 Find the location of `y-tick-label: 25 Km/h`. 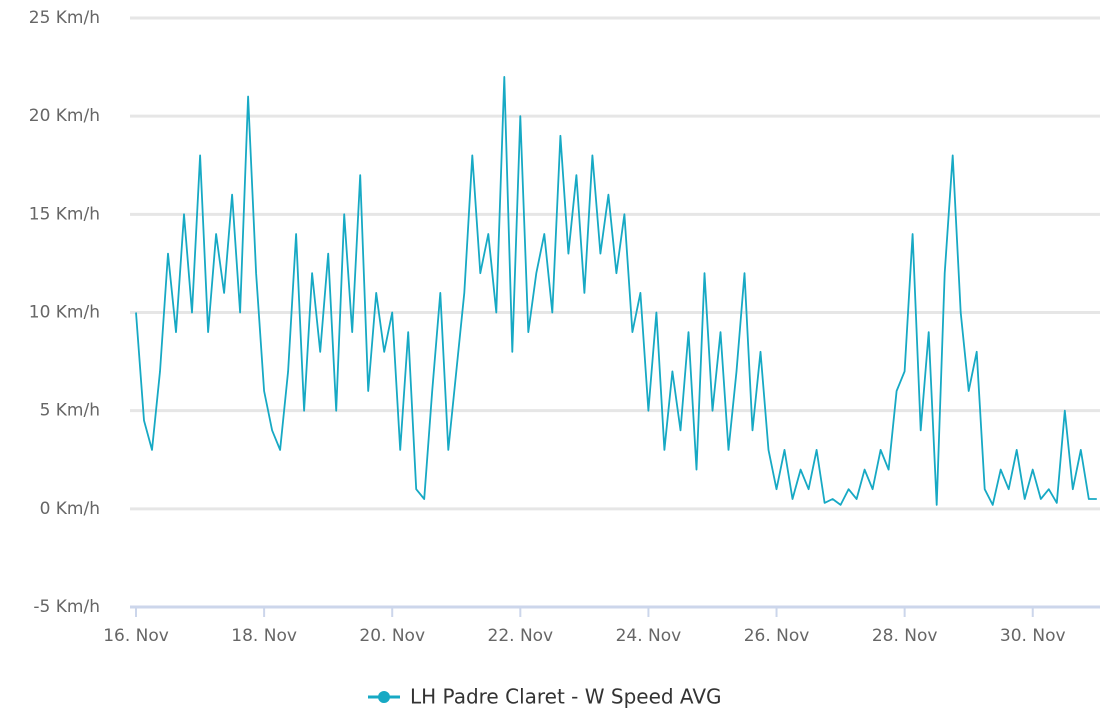

y-tick-label: 25 Km/h is located at coordinates (64, 18).